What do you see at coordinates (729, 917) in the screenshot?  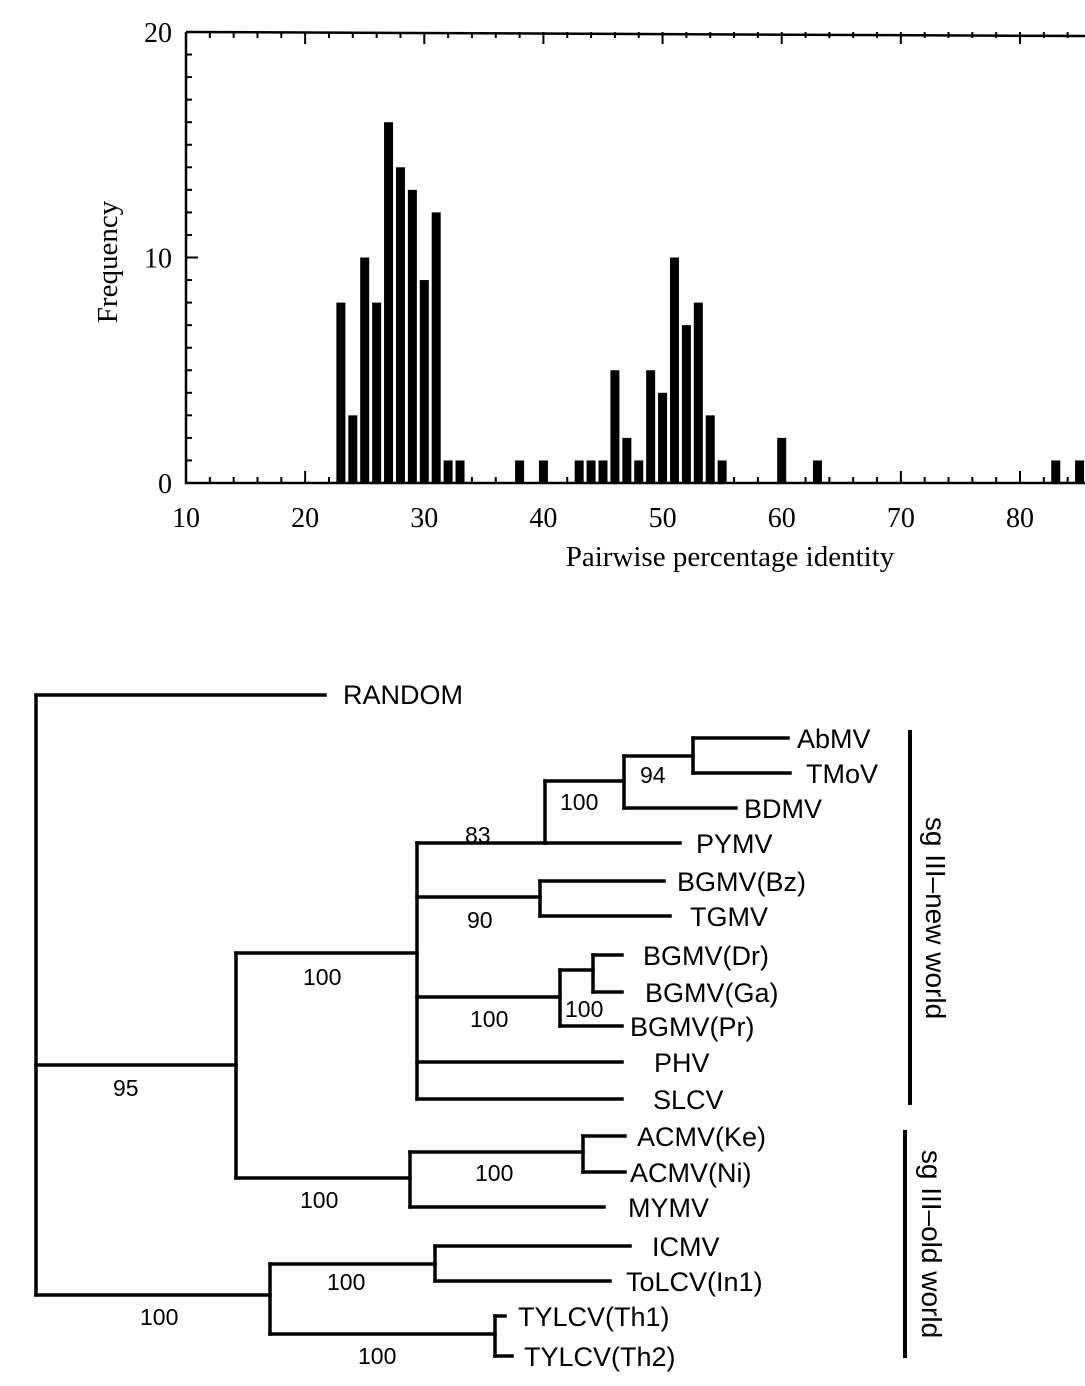 I see `leaf-label: TGMV` at bounding box center [729, 917].